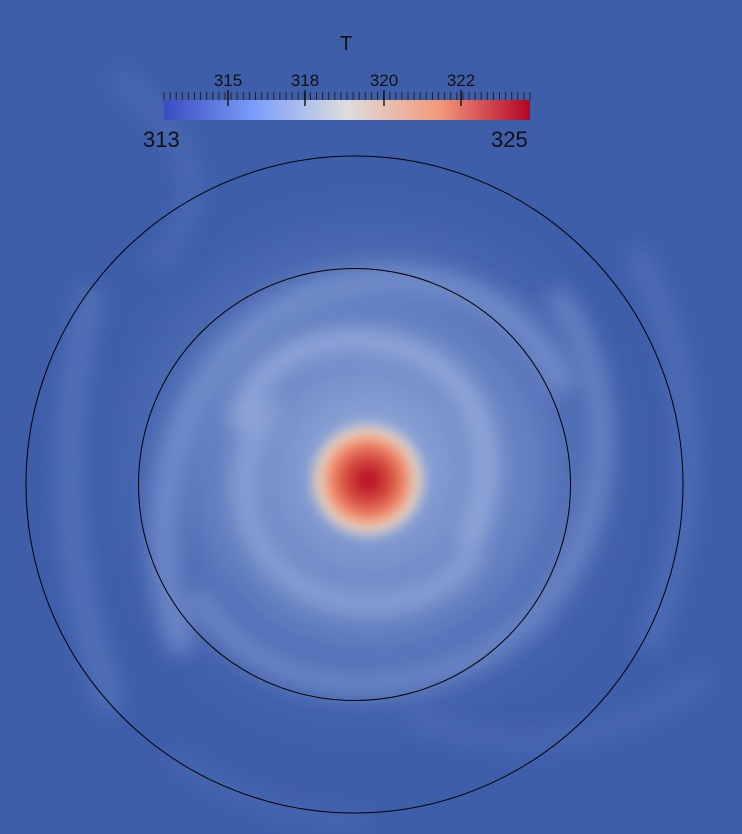  Describe the element at coordinates (228, 80) in the screenshot. I see `colorbar-tick-label: 315` at that location.